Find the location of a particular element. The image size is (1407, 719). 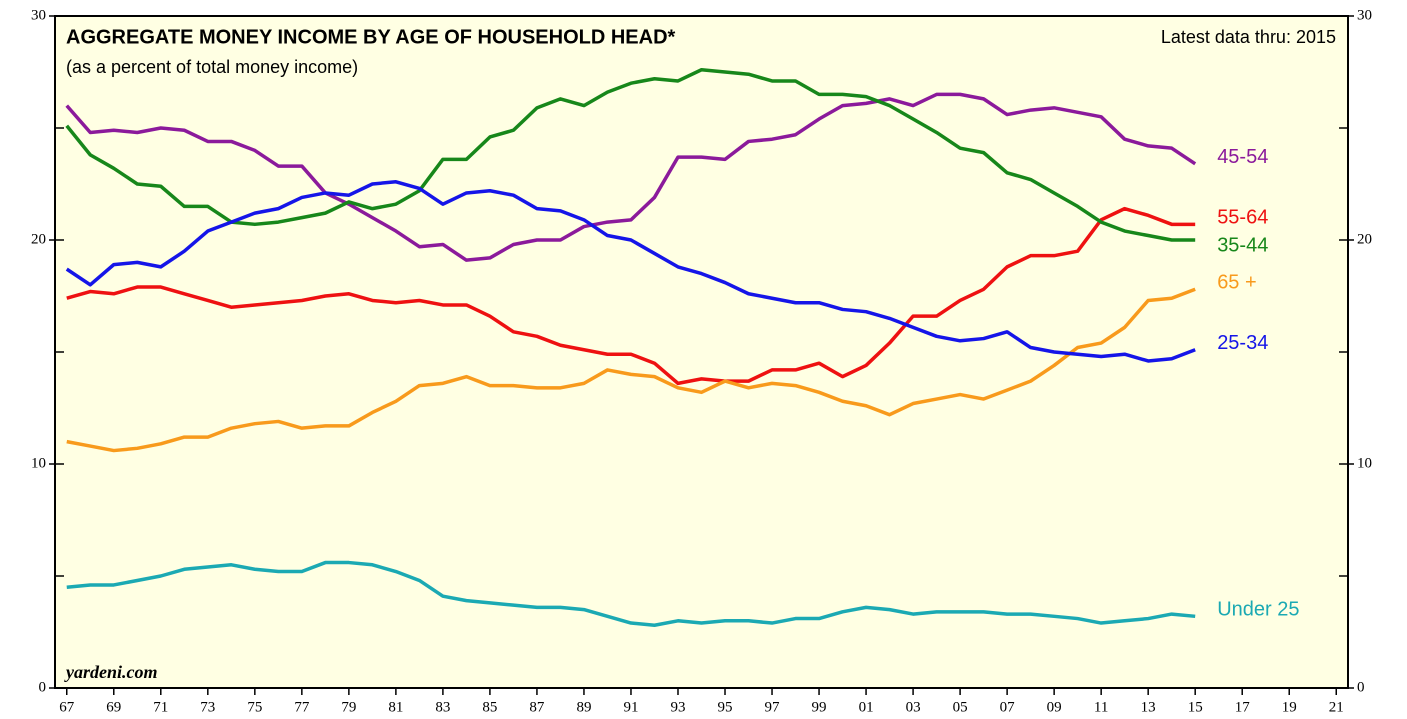

series-label: 65 + is located at coordinates (1236, 283).